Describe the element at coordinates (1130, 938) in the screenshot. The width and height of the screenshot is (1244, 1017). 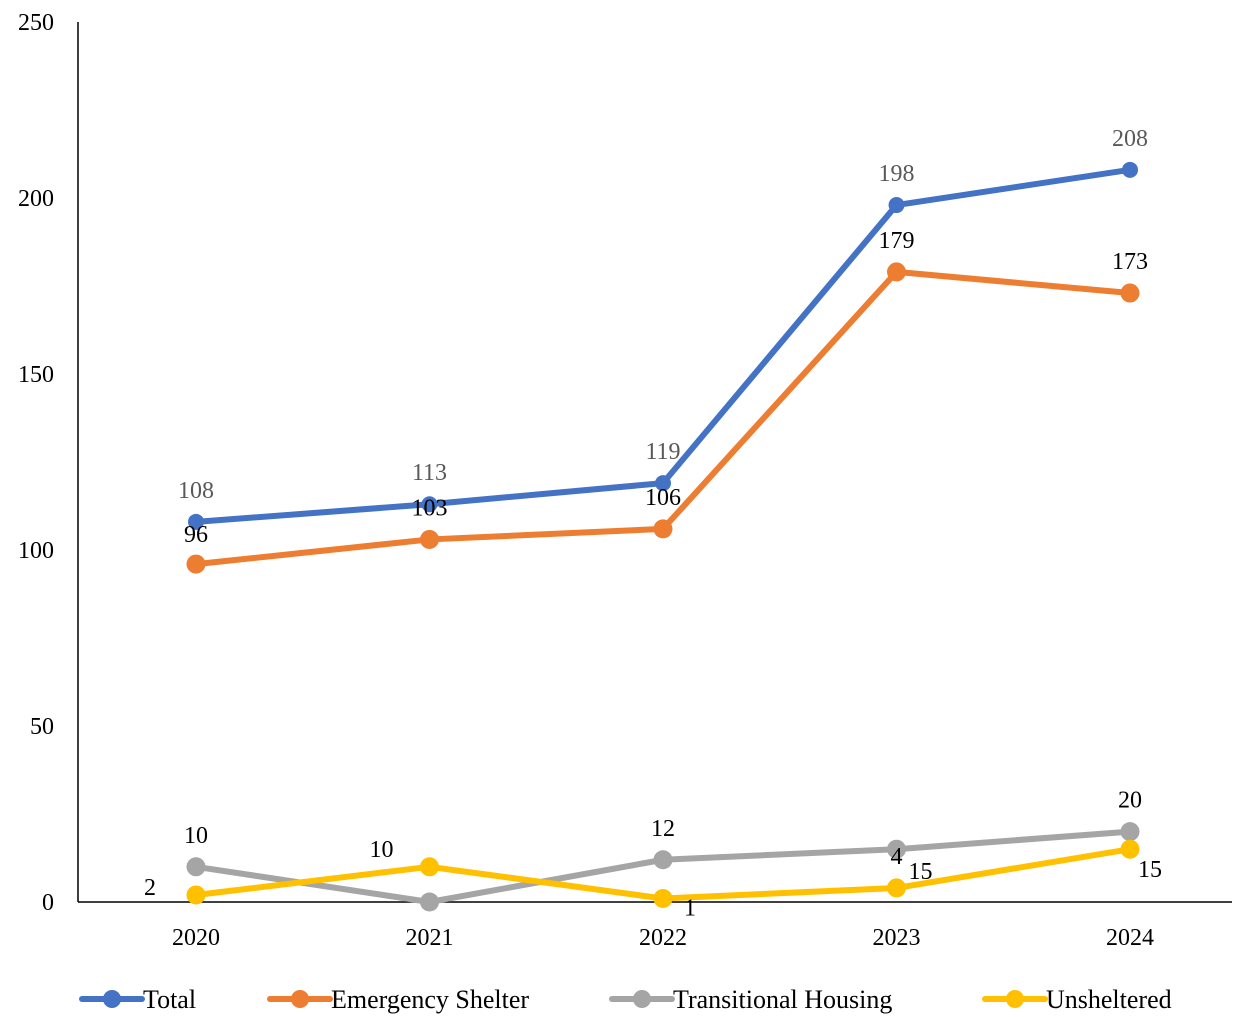
I see `x-tick-label: 2024` at that location.